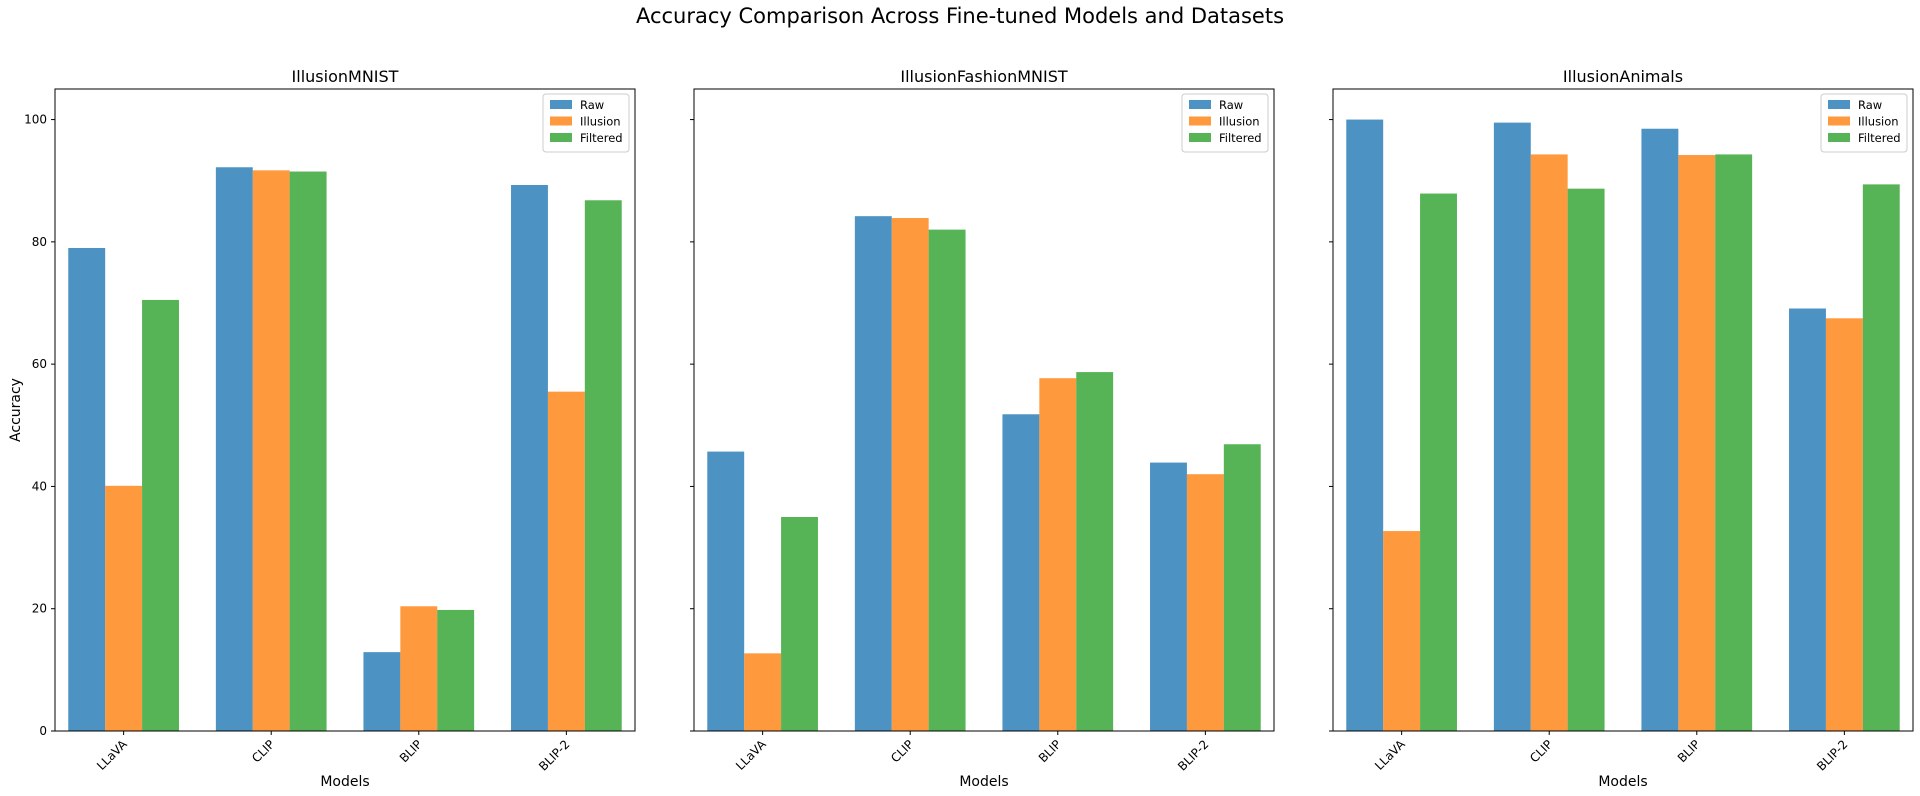 This screenshot has width=1920, height=796. I want to click on panel1-ytick-label-80: 80, so click(39, 242).